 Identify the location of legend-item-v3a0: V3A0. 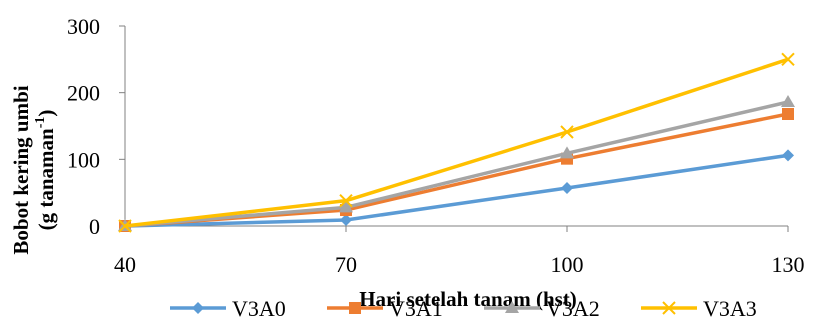
(228, 308).